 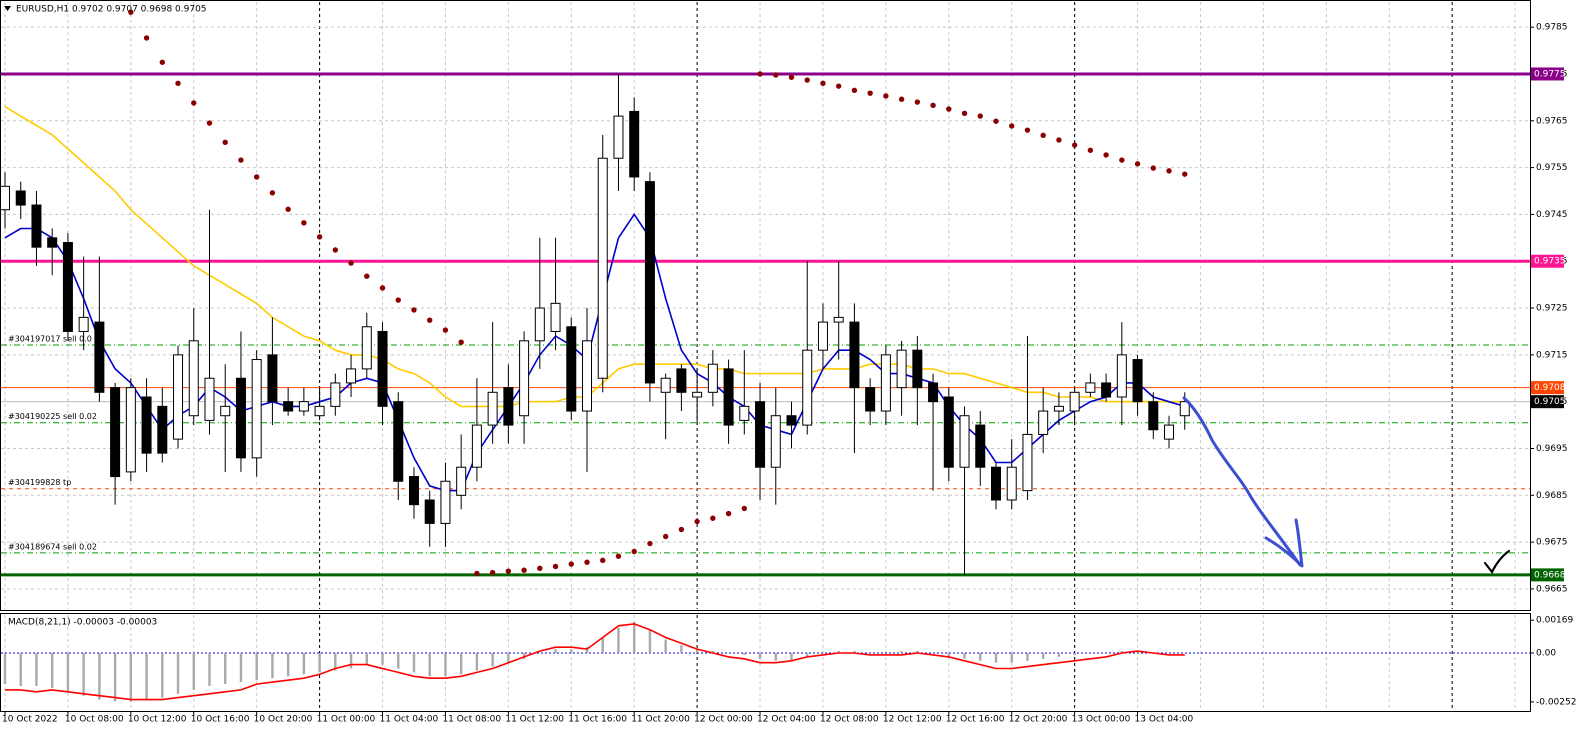 I want to click on order-label: #304190225 sell 0.02, so click(x=52, y=416).